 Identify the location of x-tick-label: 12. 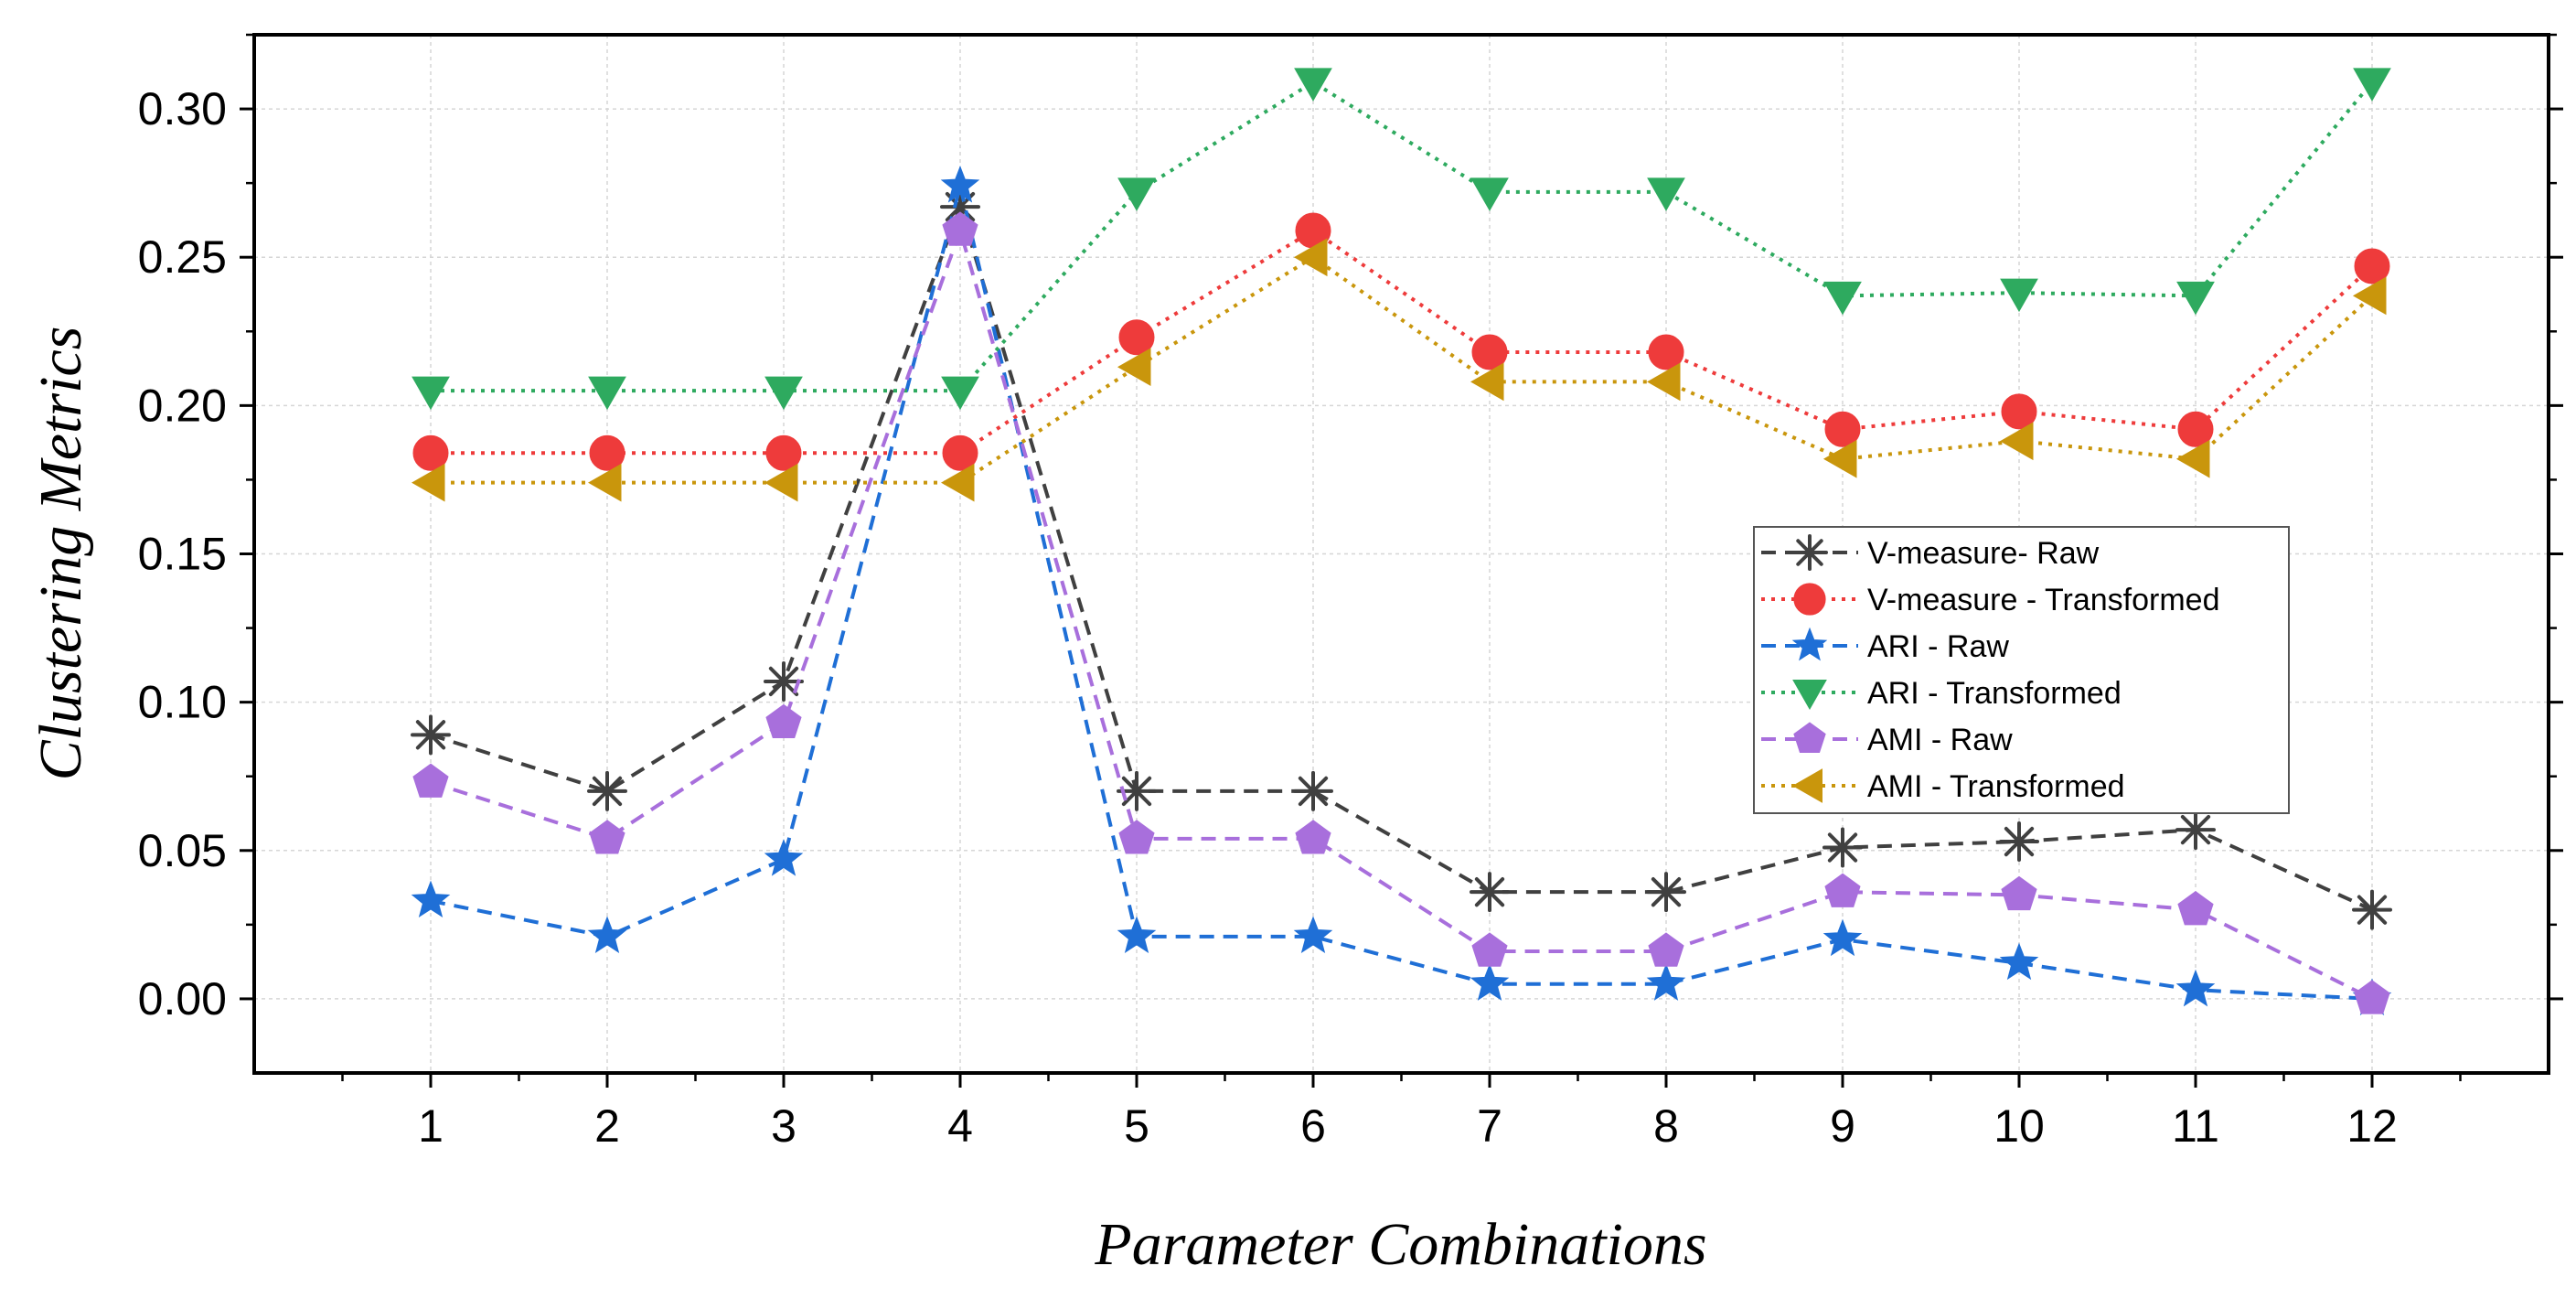
(2372, 1126).